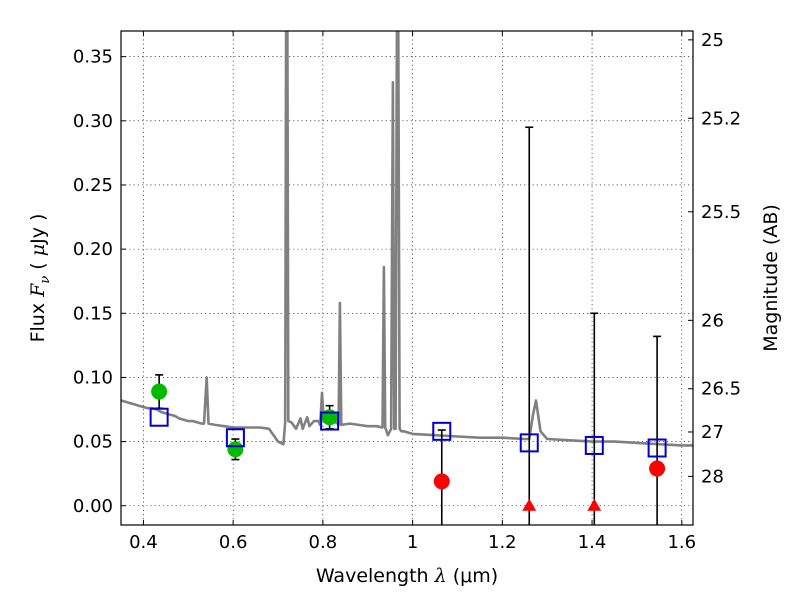  What do you see at coordinates (712, 432) in the screenshot?
I see `y2-tick-label: 27` at bounding box center [712, 432].